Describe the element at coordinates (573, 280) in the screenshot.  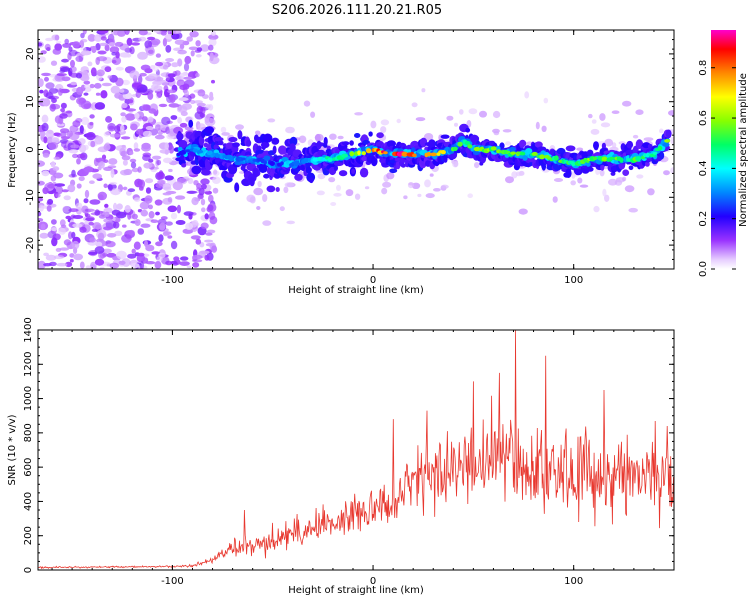
I see `x-tick-label: 100` at that location.